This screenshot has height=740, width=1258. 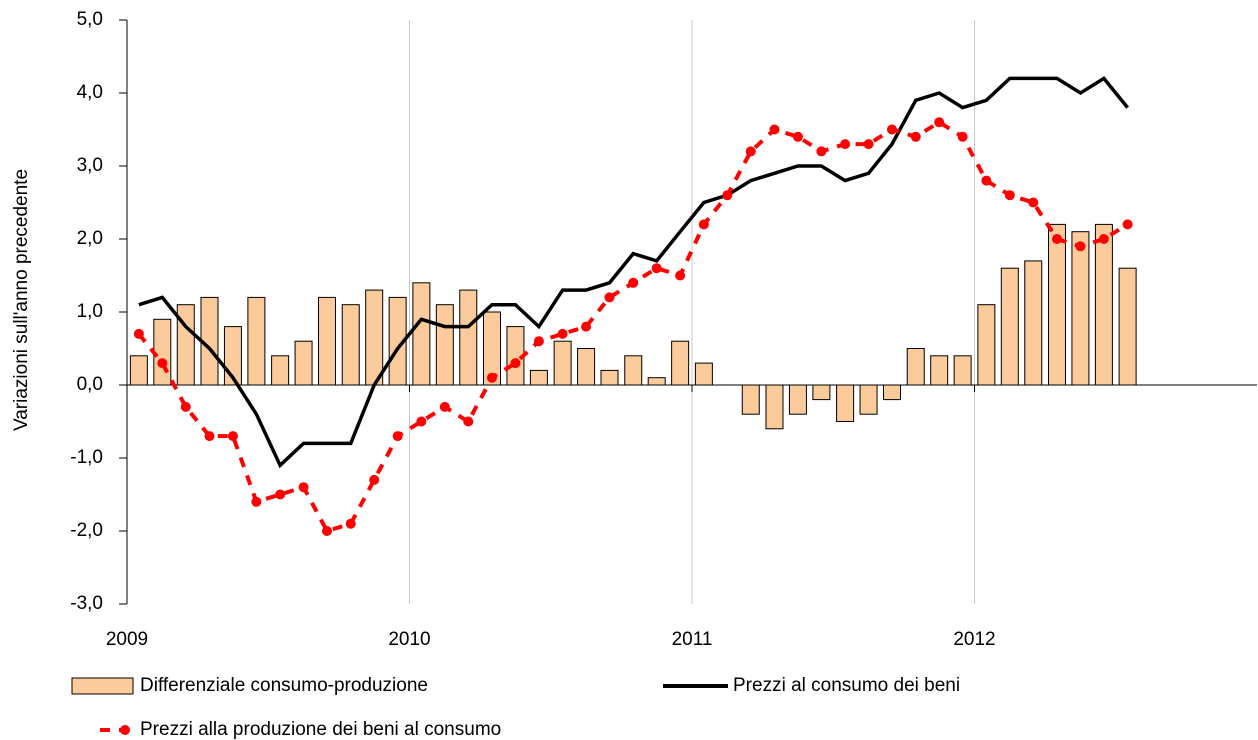 I want to click on x-tick-label: 2011, so click(x=692, y=639).